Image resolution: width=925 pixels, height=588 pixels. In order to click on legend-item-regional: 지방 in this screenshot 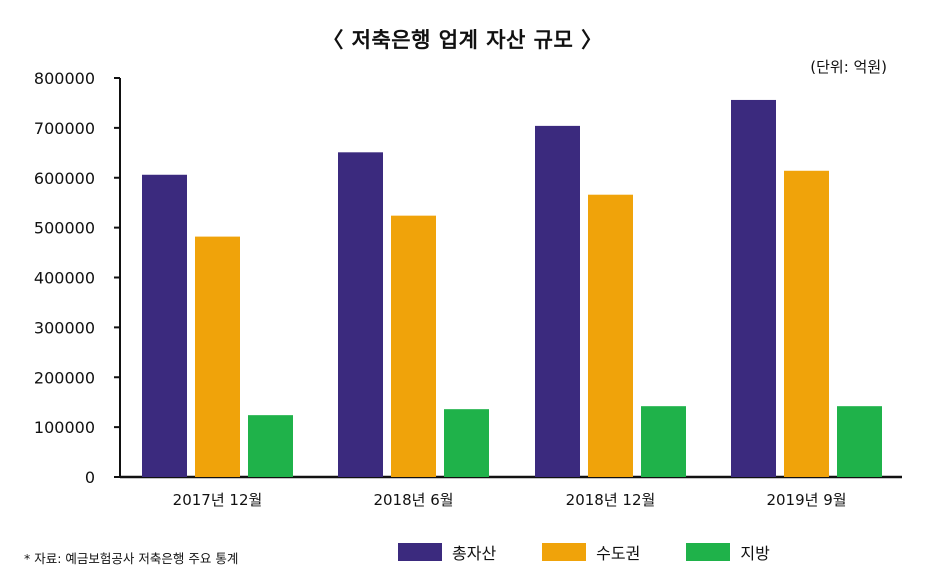, I will do `click(728, 552)`.